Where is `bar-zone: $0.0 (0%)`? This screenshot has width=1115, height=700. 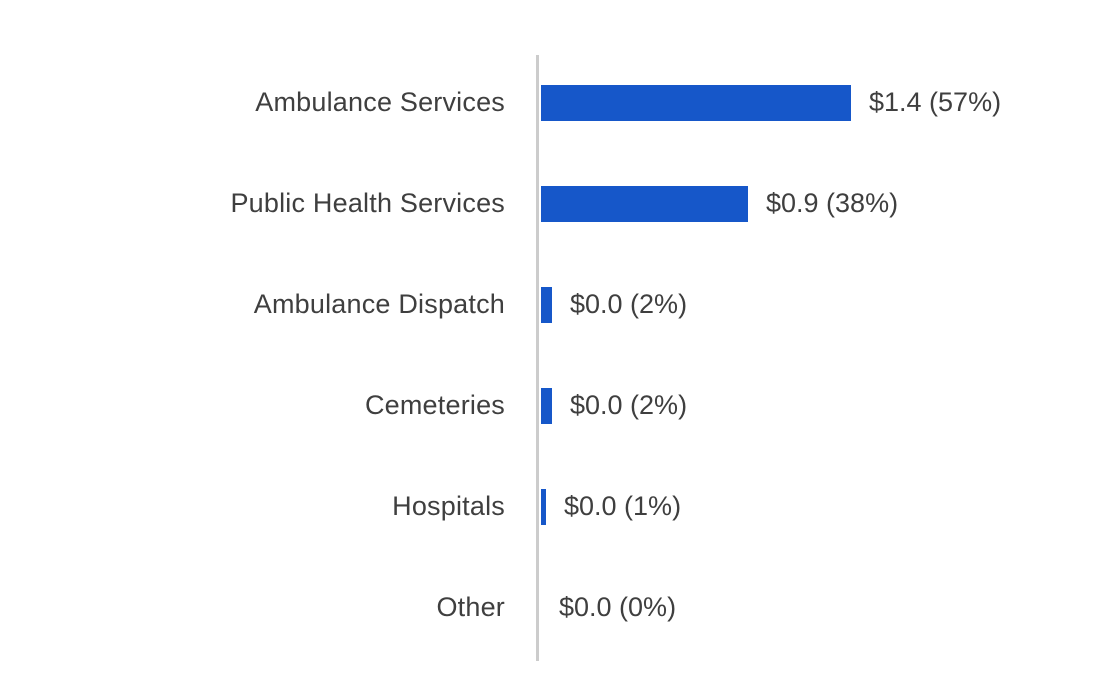 bar-zone: $0.0 (0%) is located at coordinates (828, 608).